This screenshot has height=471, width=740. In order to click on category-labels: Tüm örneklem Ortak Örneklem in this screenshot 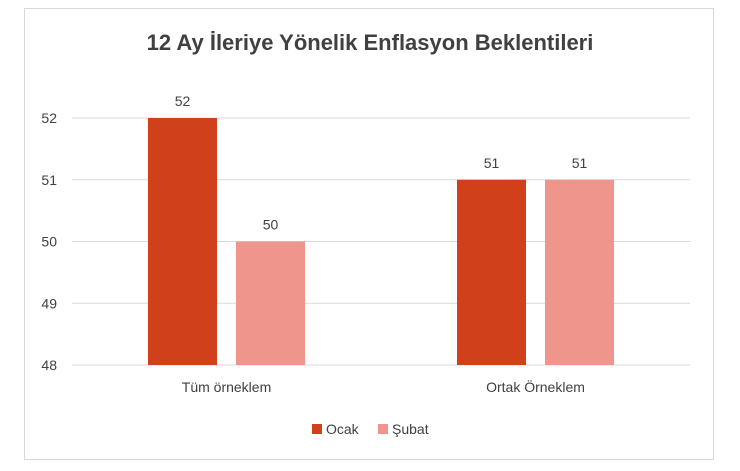, I will do `click(383, 386)`.